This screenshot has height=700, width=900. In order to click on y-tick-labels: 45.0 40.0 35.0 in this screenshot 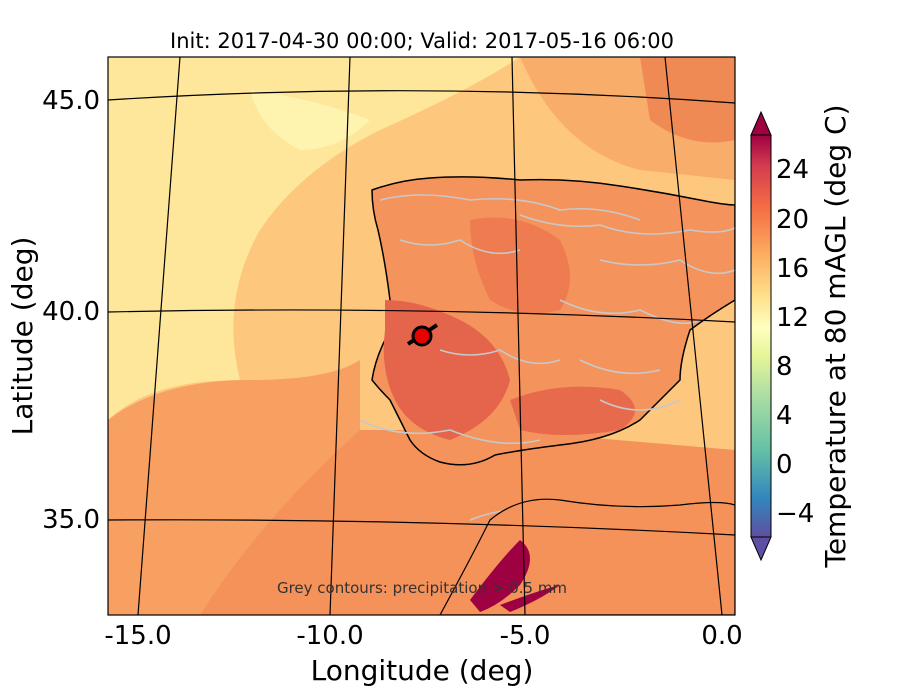, I will do `click(71, 310)`.